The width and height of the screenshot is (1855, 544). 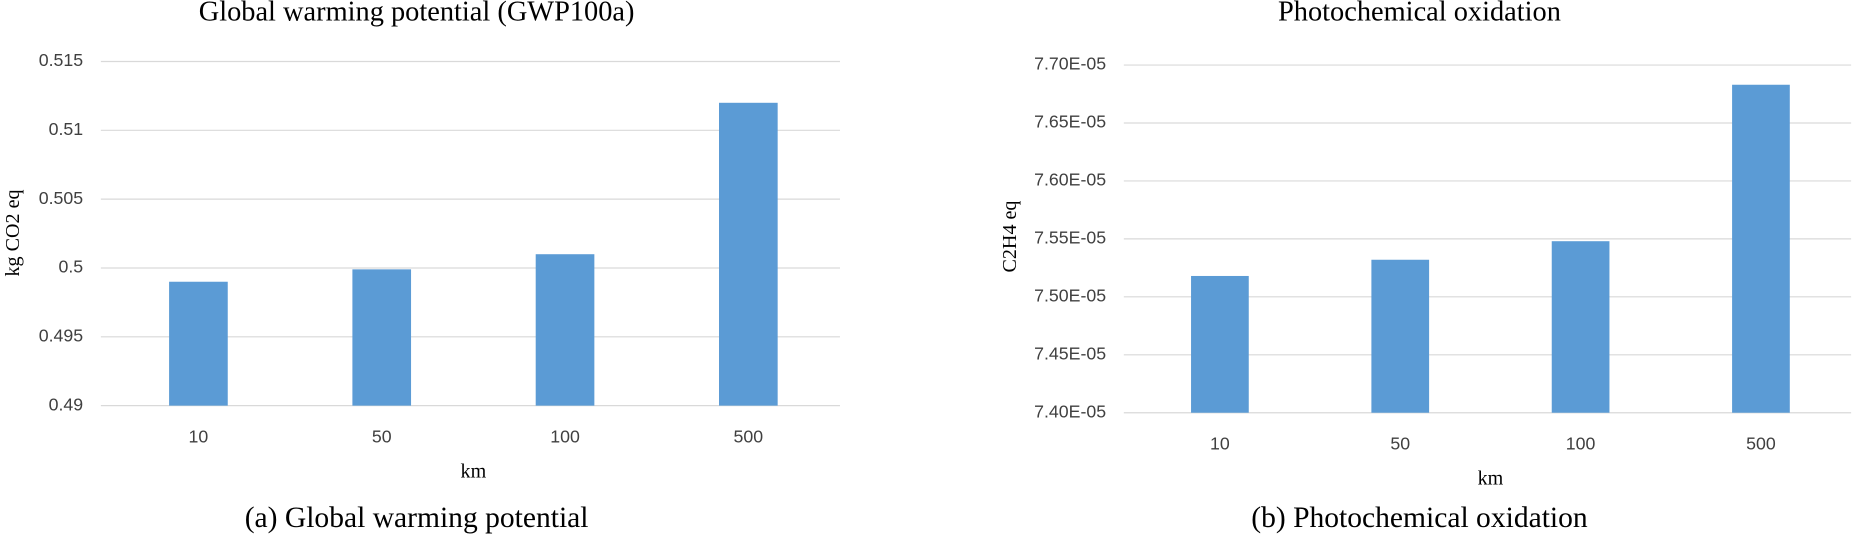 I want to click on y-tick-label: 7.70E-05, so click(x=1070, y=64).